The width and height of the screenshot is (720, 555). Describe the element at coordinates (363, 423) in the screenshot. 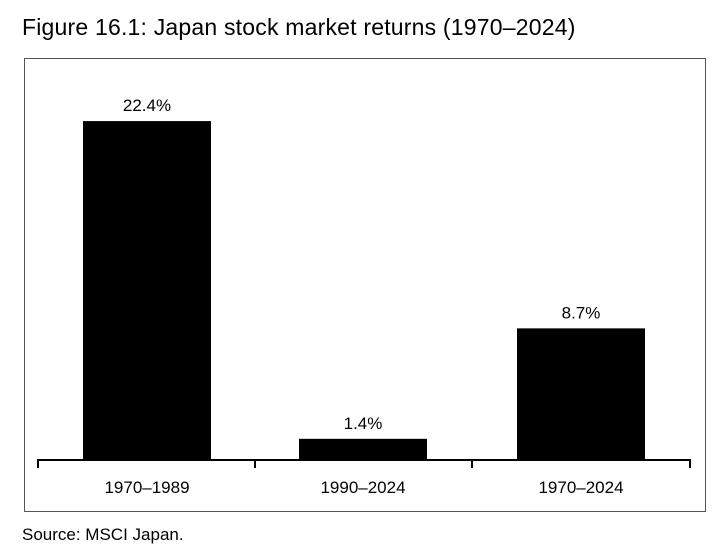

I see `bar-value-label: 1.4%` at that location.